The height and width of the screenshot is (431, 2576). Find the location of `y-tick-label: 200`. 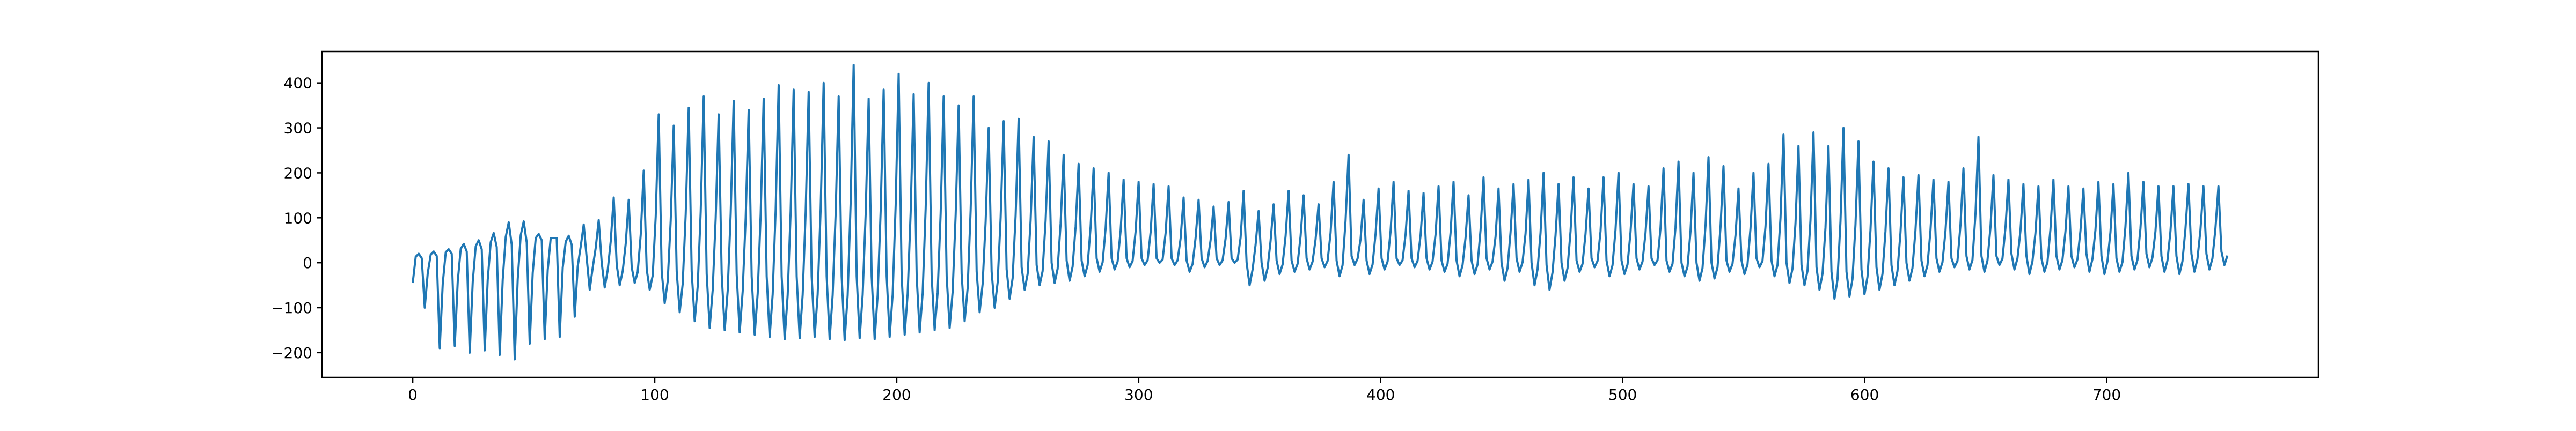

y-tick-label: 200 is located at coordinates (298, 173).